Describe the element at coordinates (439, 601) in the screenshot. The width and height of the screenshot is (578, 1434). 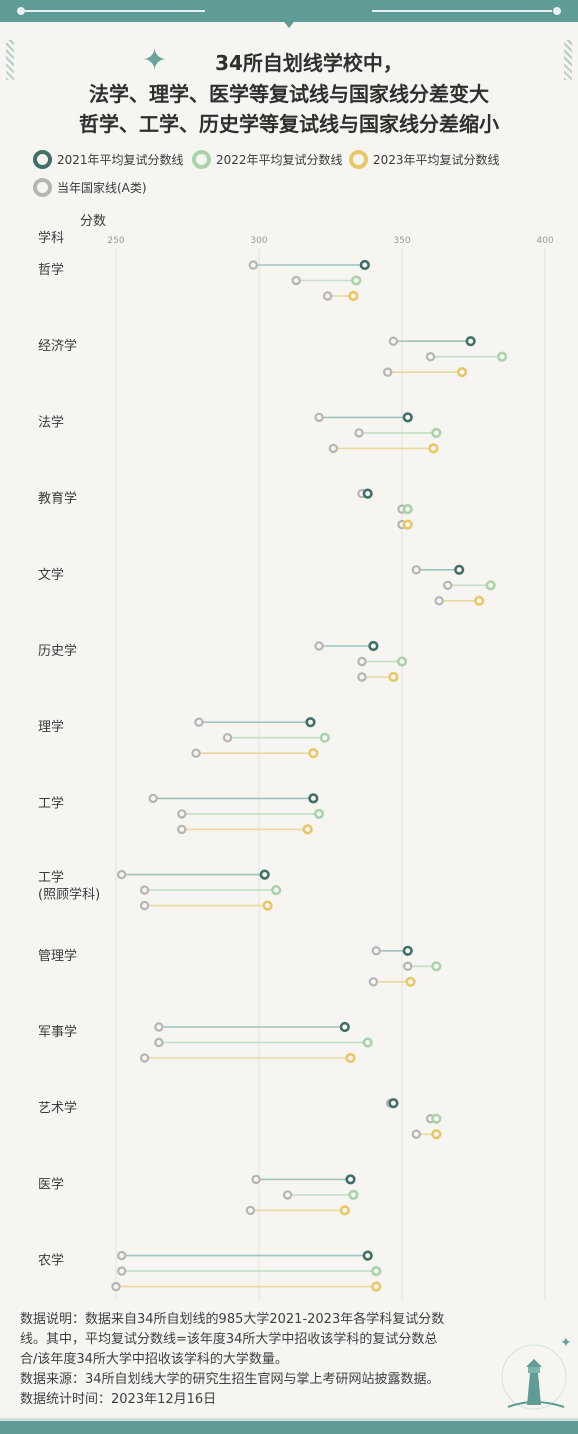
I see `national-point-4-2023` at that location.